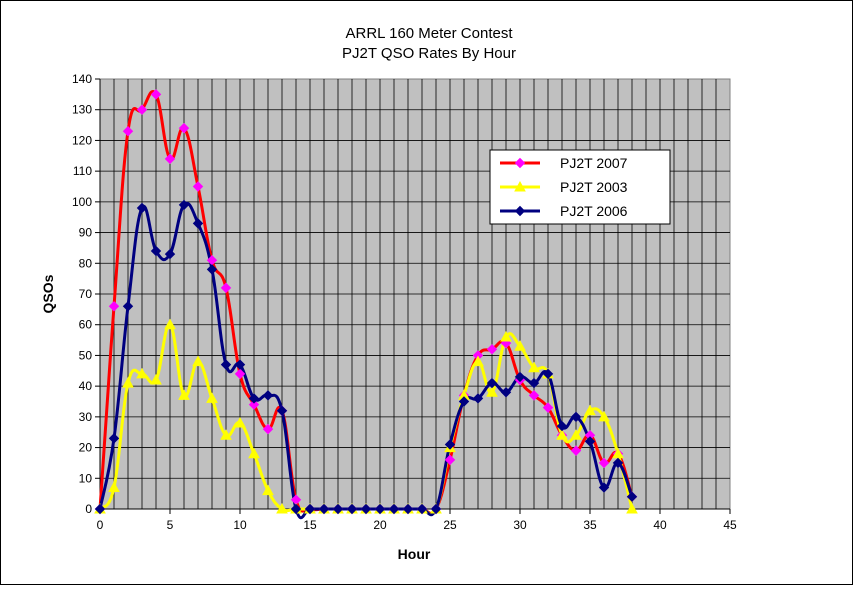  I want to click on chart-subtitle: PJ2T QSO Rates By Hour, so click(429, 53).